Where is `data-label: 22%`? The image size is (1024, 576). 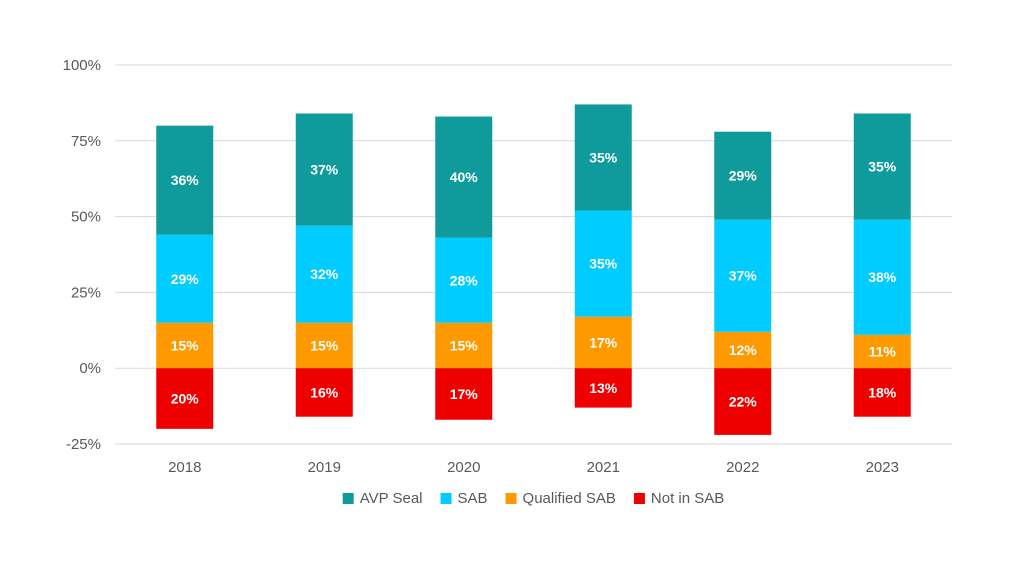
data-label: 22% is located at coordinates (743, 402).